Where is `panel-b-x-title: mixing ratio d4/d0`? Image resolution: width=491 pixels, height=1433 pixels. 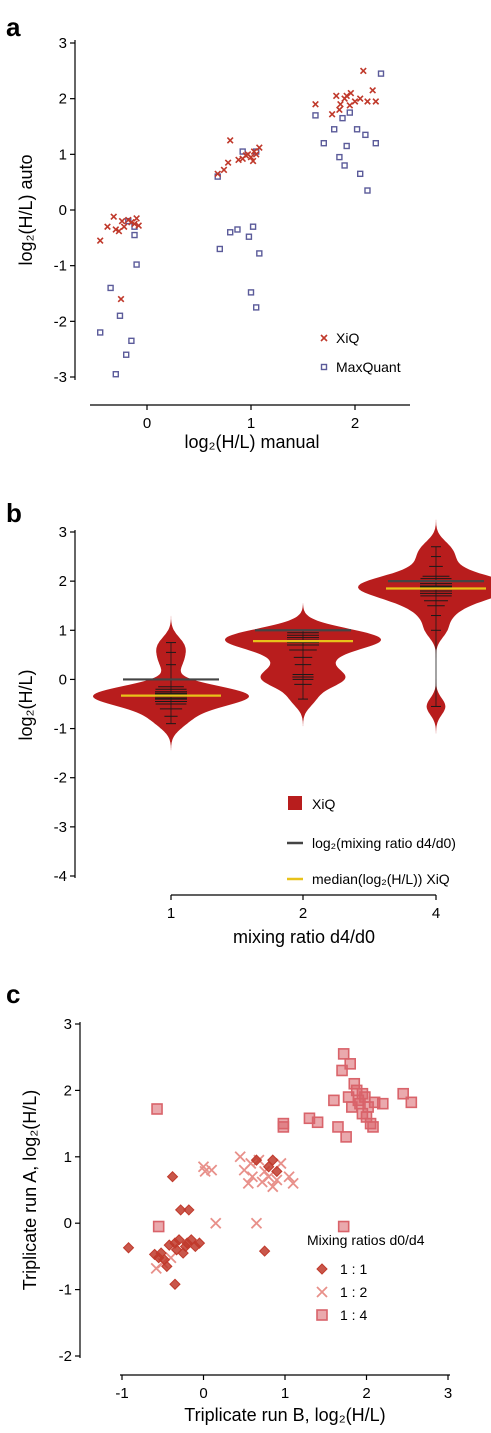 panel-b-x-title: mixing ratio d4/d0 is located at coordinates (304, 937).